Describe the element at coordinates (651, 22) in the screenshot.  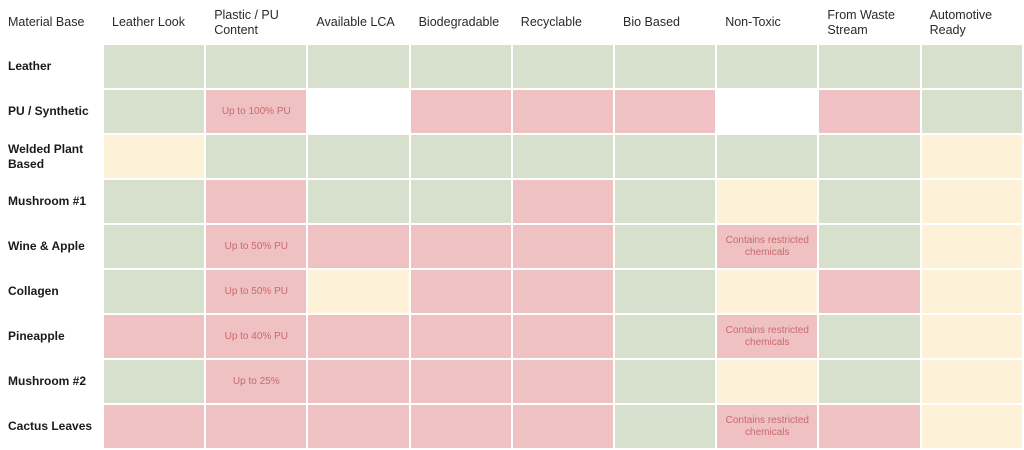
I see `column-header: Bio Based` at that location.